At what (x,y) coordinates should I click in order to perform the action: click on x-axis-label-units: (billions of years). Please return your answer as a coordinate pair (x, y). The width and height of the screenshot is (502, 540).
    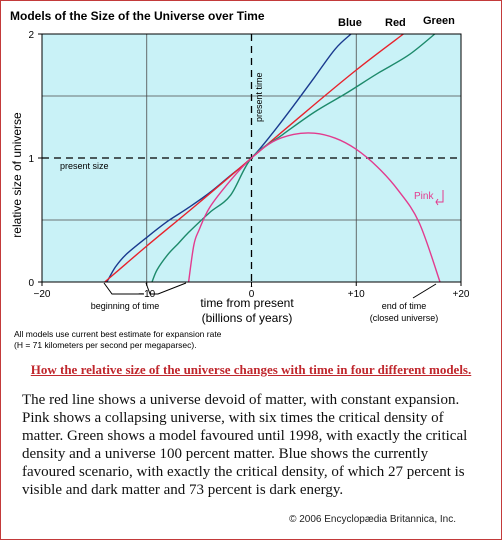
    Looking at the image, I should click on (247, 318).